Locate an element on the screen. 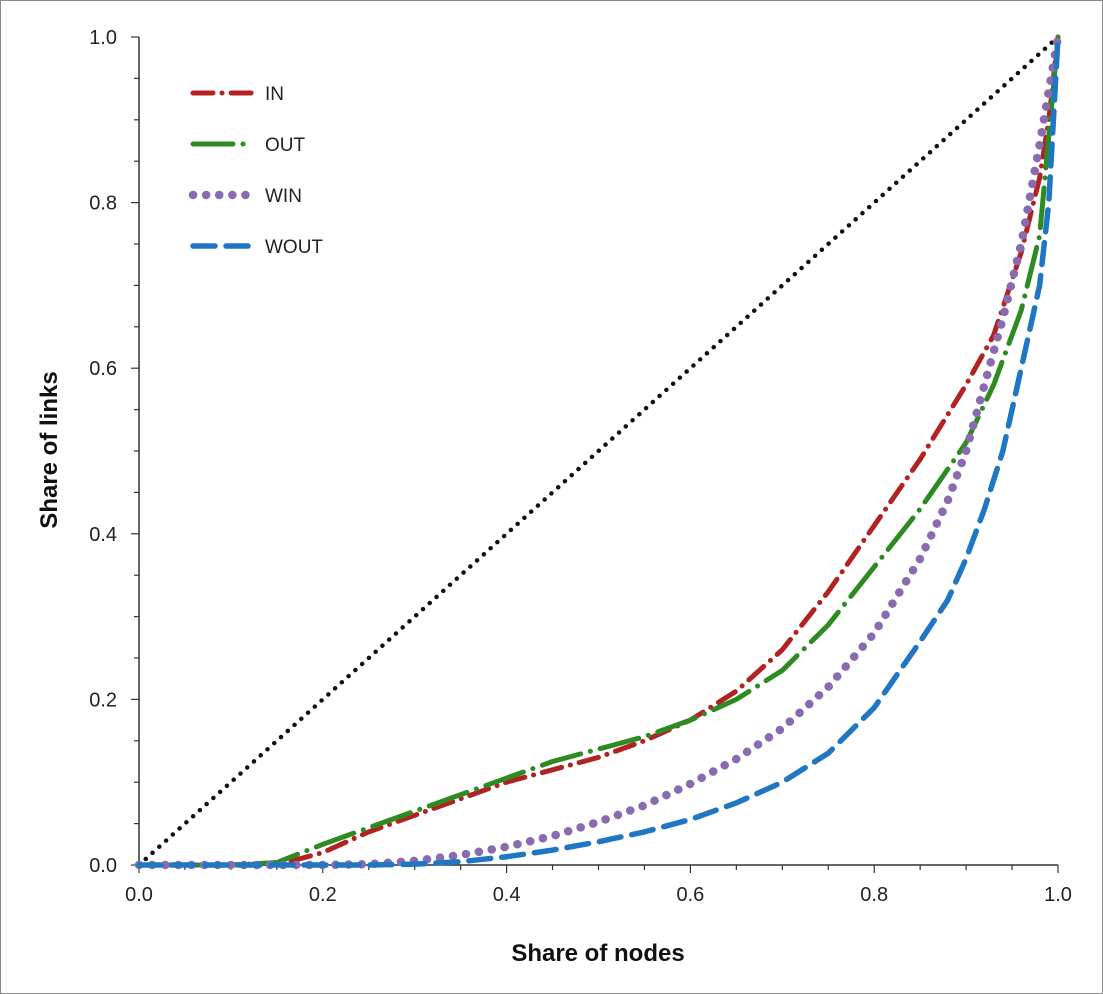 The height and width of the screenshot is (994, 1103). y-tick-label: 0.2 is located at coordinates (103, 700).